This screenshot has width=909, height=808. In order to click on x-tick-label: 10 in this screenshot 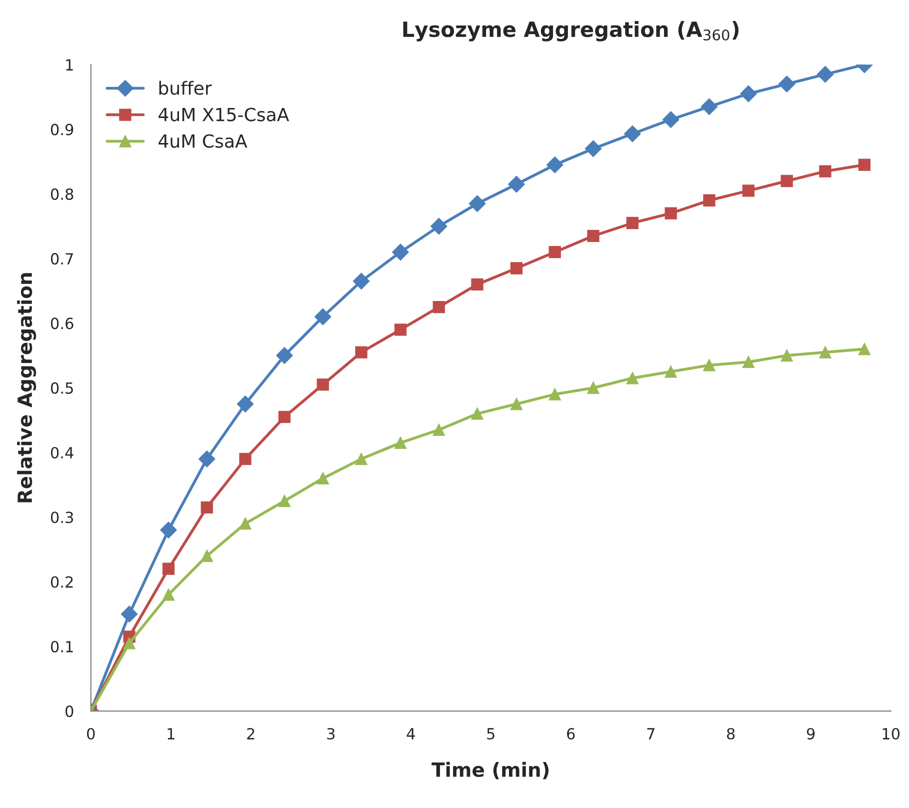, I will do `click(891, 734)`.